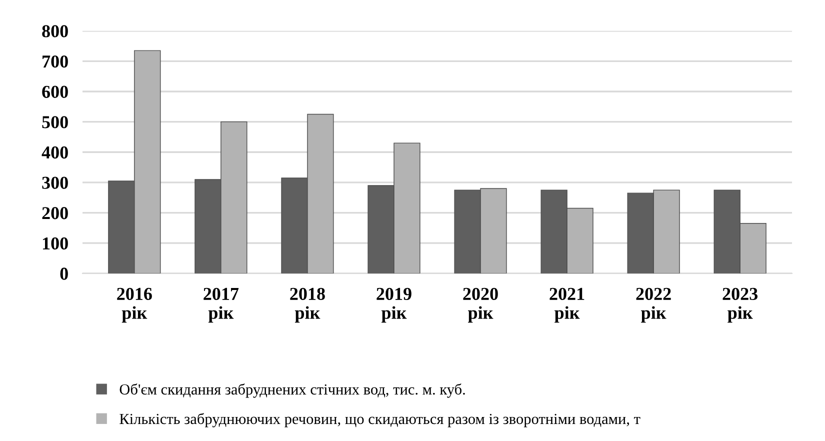 The width and height of the screenshot is (825, 441). What do you see at coordinates (740, 305) in the screenshot?
I see `x-tick-label: 2023 рік` at bounding box center [740, 305].